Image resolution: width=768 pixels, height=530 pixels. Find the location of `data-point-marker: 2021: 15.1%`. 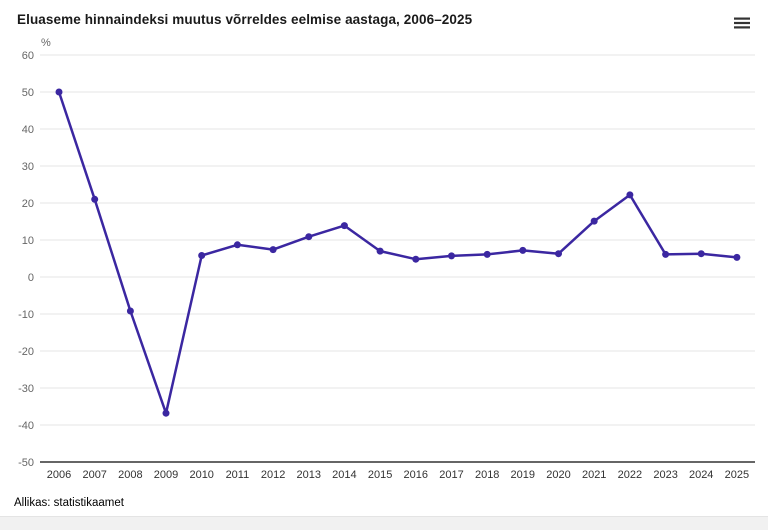

data-point-marker: 2021: 15.1% is located at coordinates (594, 221).